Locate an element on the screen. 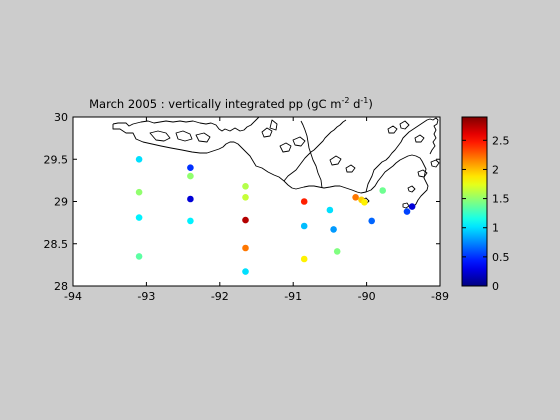 This screenshot has width=560, height=420. y-tick-label: 29 is located at coordinates (61, 202).